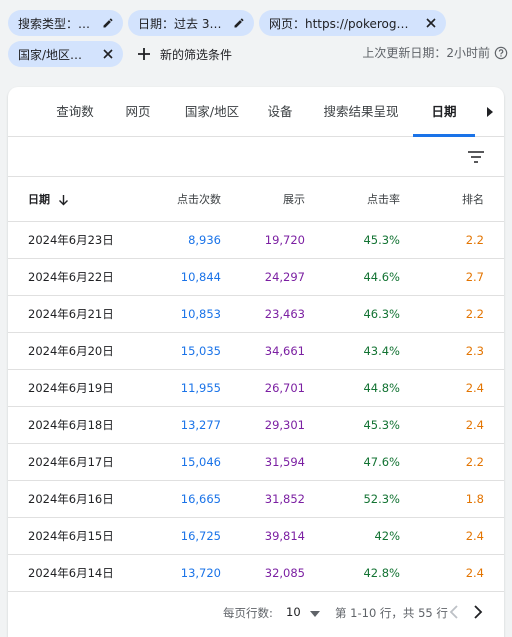 Image resolution: width=512 pixels, height=637 pixels. I want to click on cell-clicks: 13,720, so click(200, 573).